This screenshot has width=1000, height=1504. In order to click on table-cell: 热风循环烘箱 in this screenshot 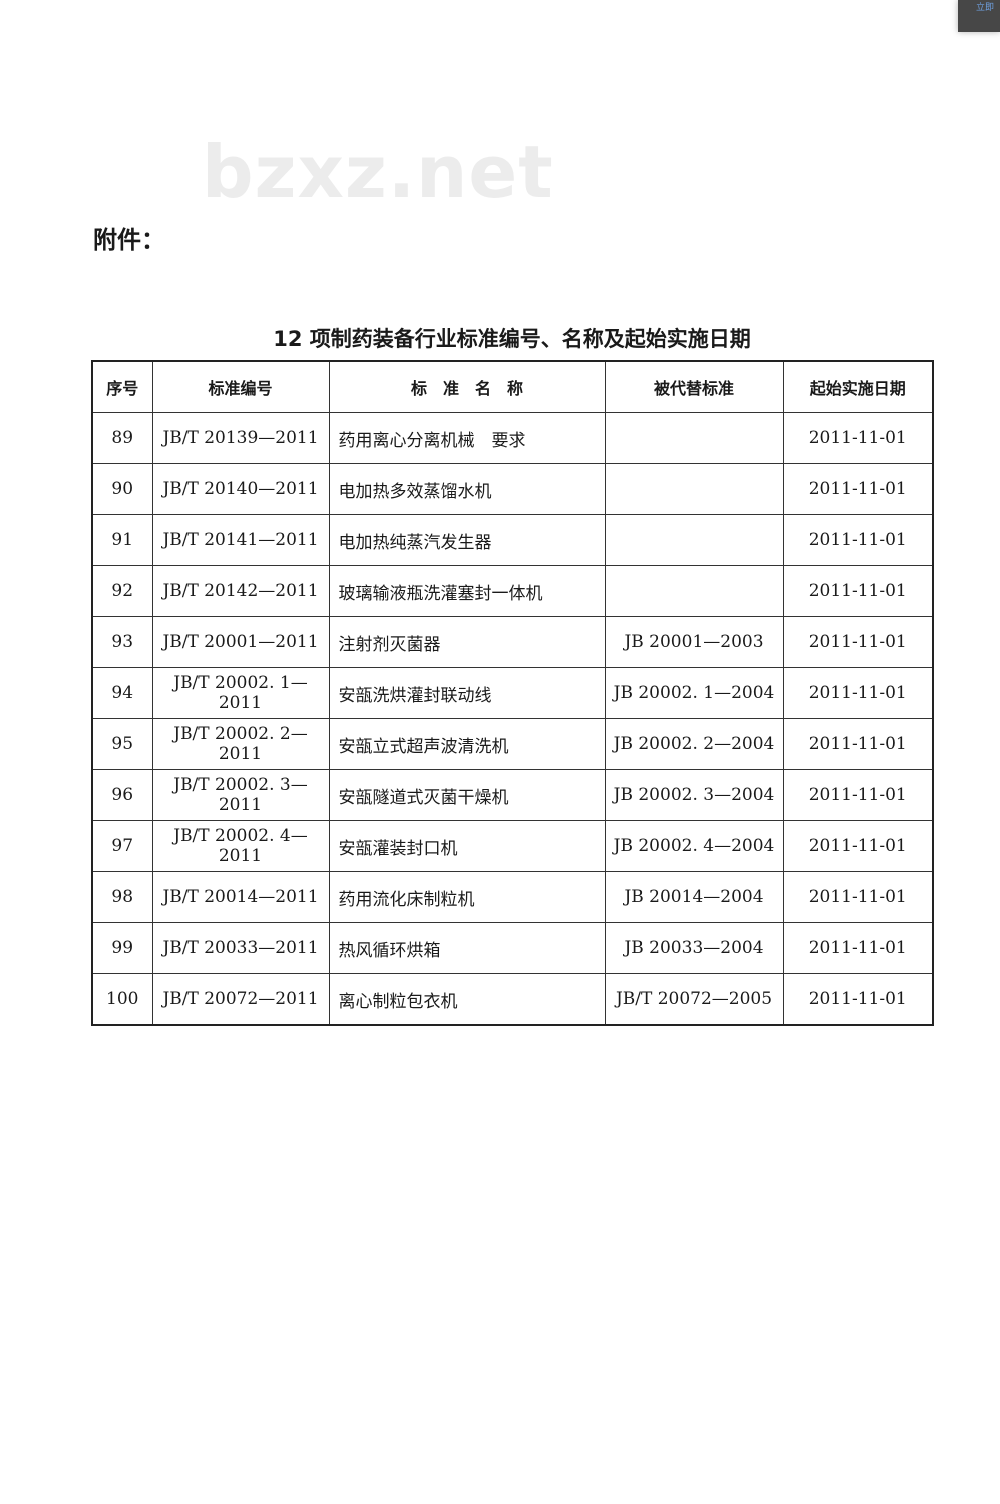, I will do `click(467, 948)`.